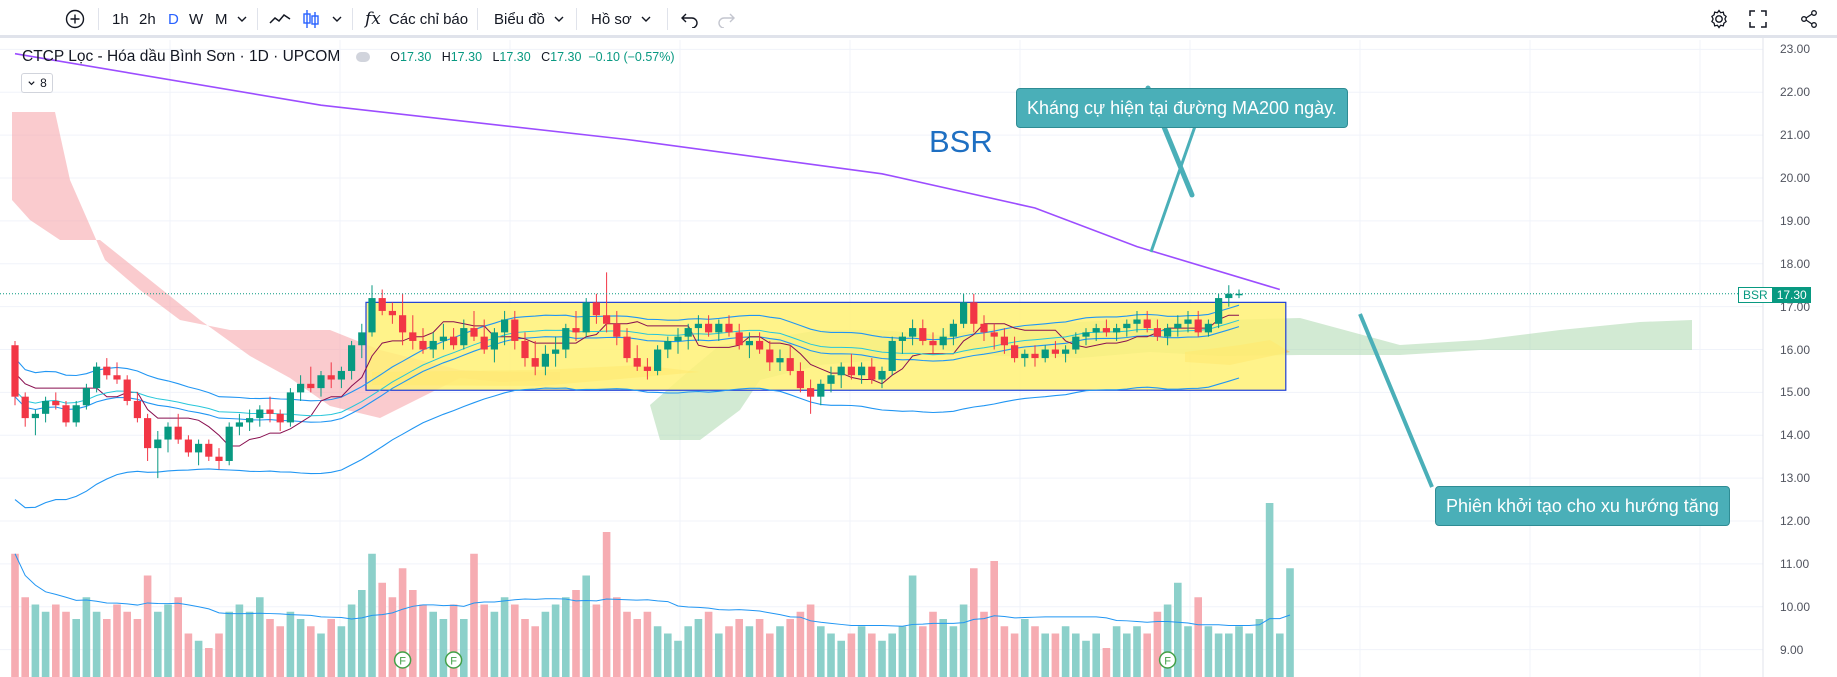 Image resolution: width=1837 pixels, height=677 pixels. I want to click on fullscreen-icon, so click(1758, 19).